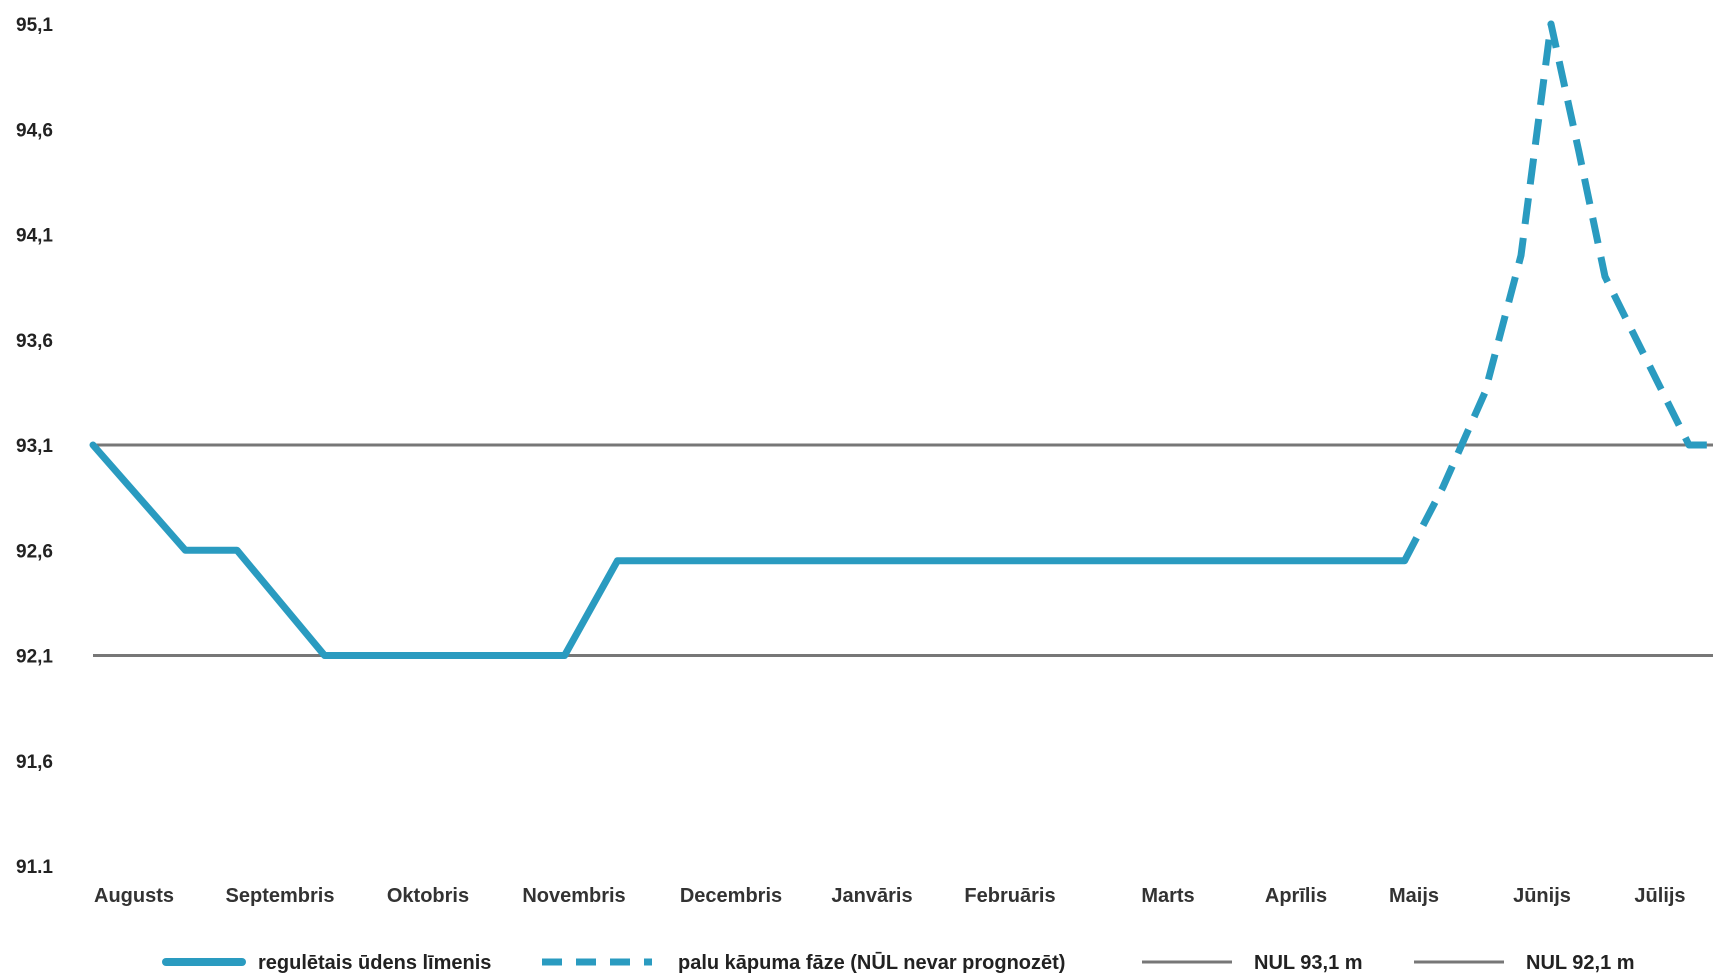 This screenshot has height=976, width=1713. I want to click on legend-label: regulētais ūdens līmenis, so click(374, 963).